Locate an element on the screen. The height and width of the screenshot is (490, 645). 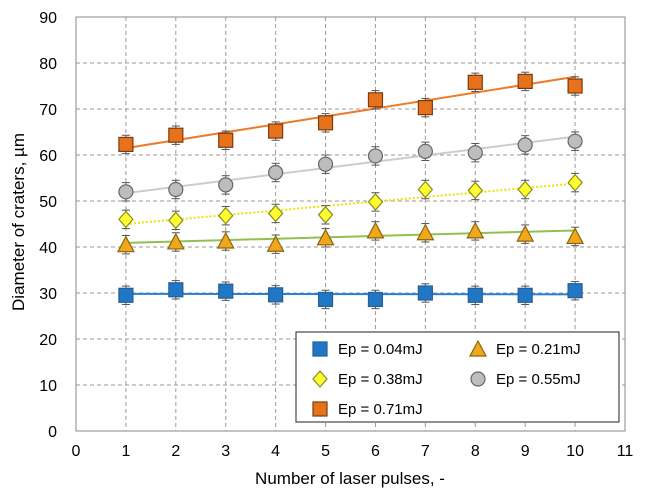
legend-box is located at coordinates (457, 377).